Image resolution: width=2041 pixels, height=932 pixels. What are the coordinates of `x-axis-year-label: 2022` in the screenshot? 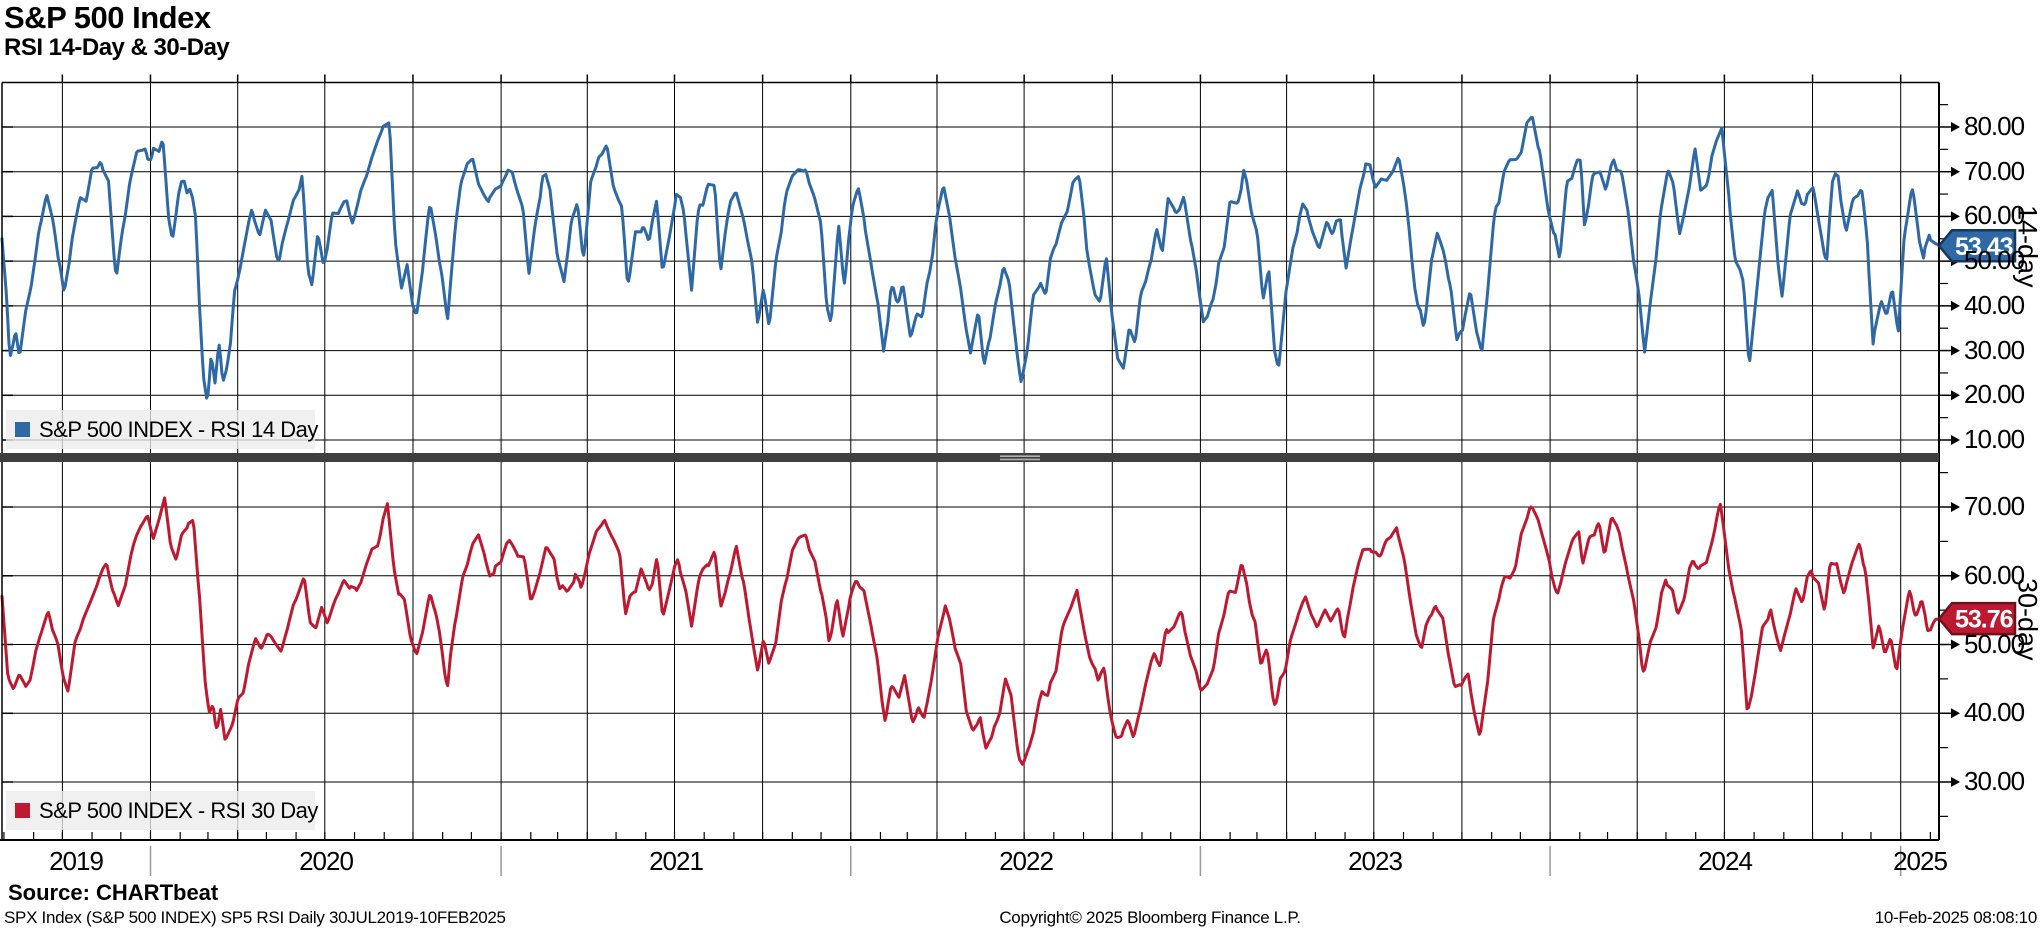 It's located at (1026, 861).